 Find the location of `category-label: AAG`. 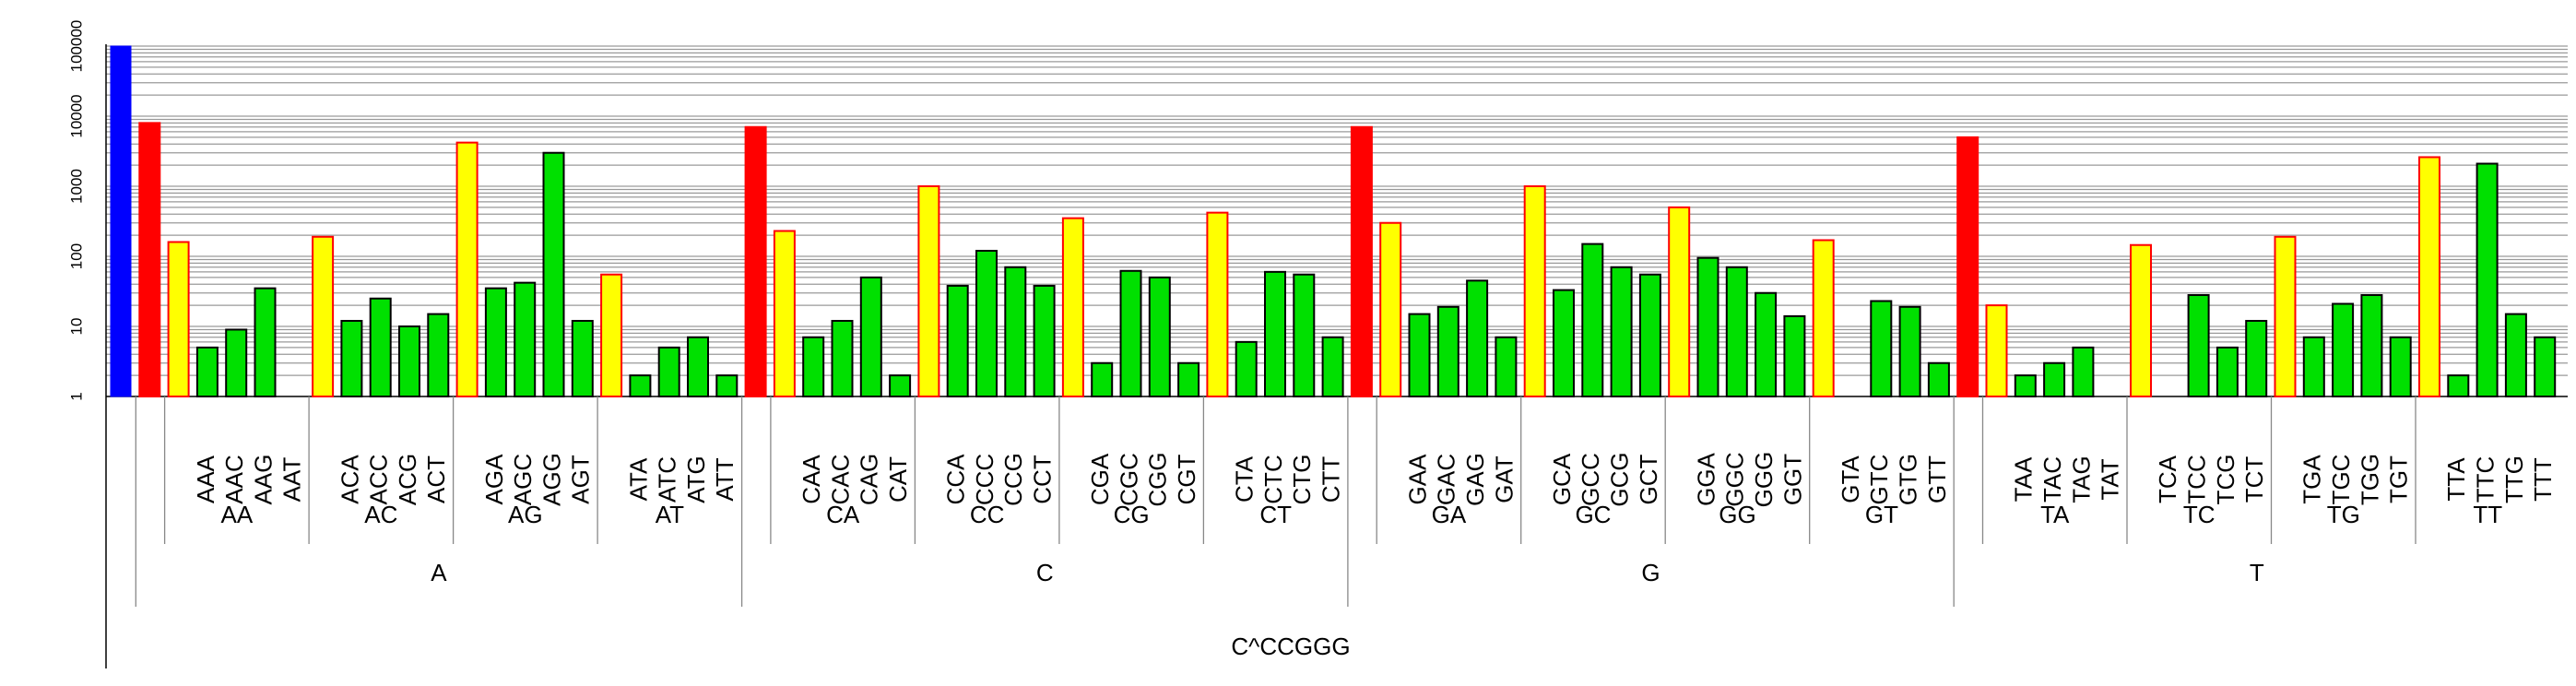

category-label: AAG is located at coordinates (263, 480).